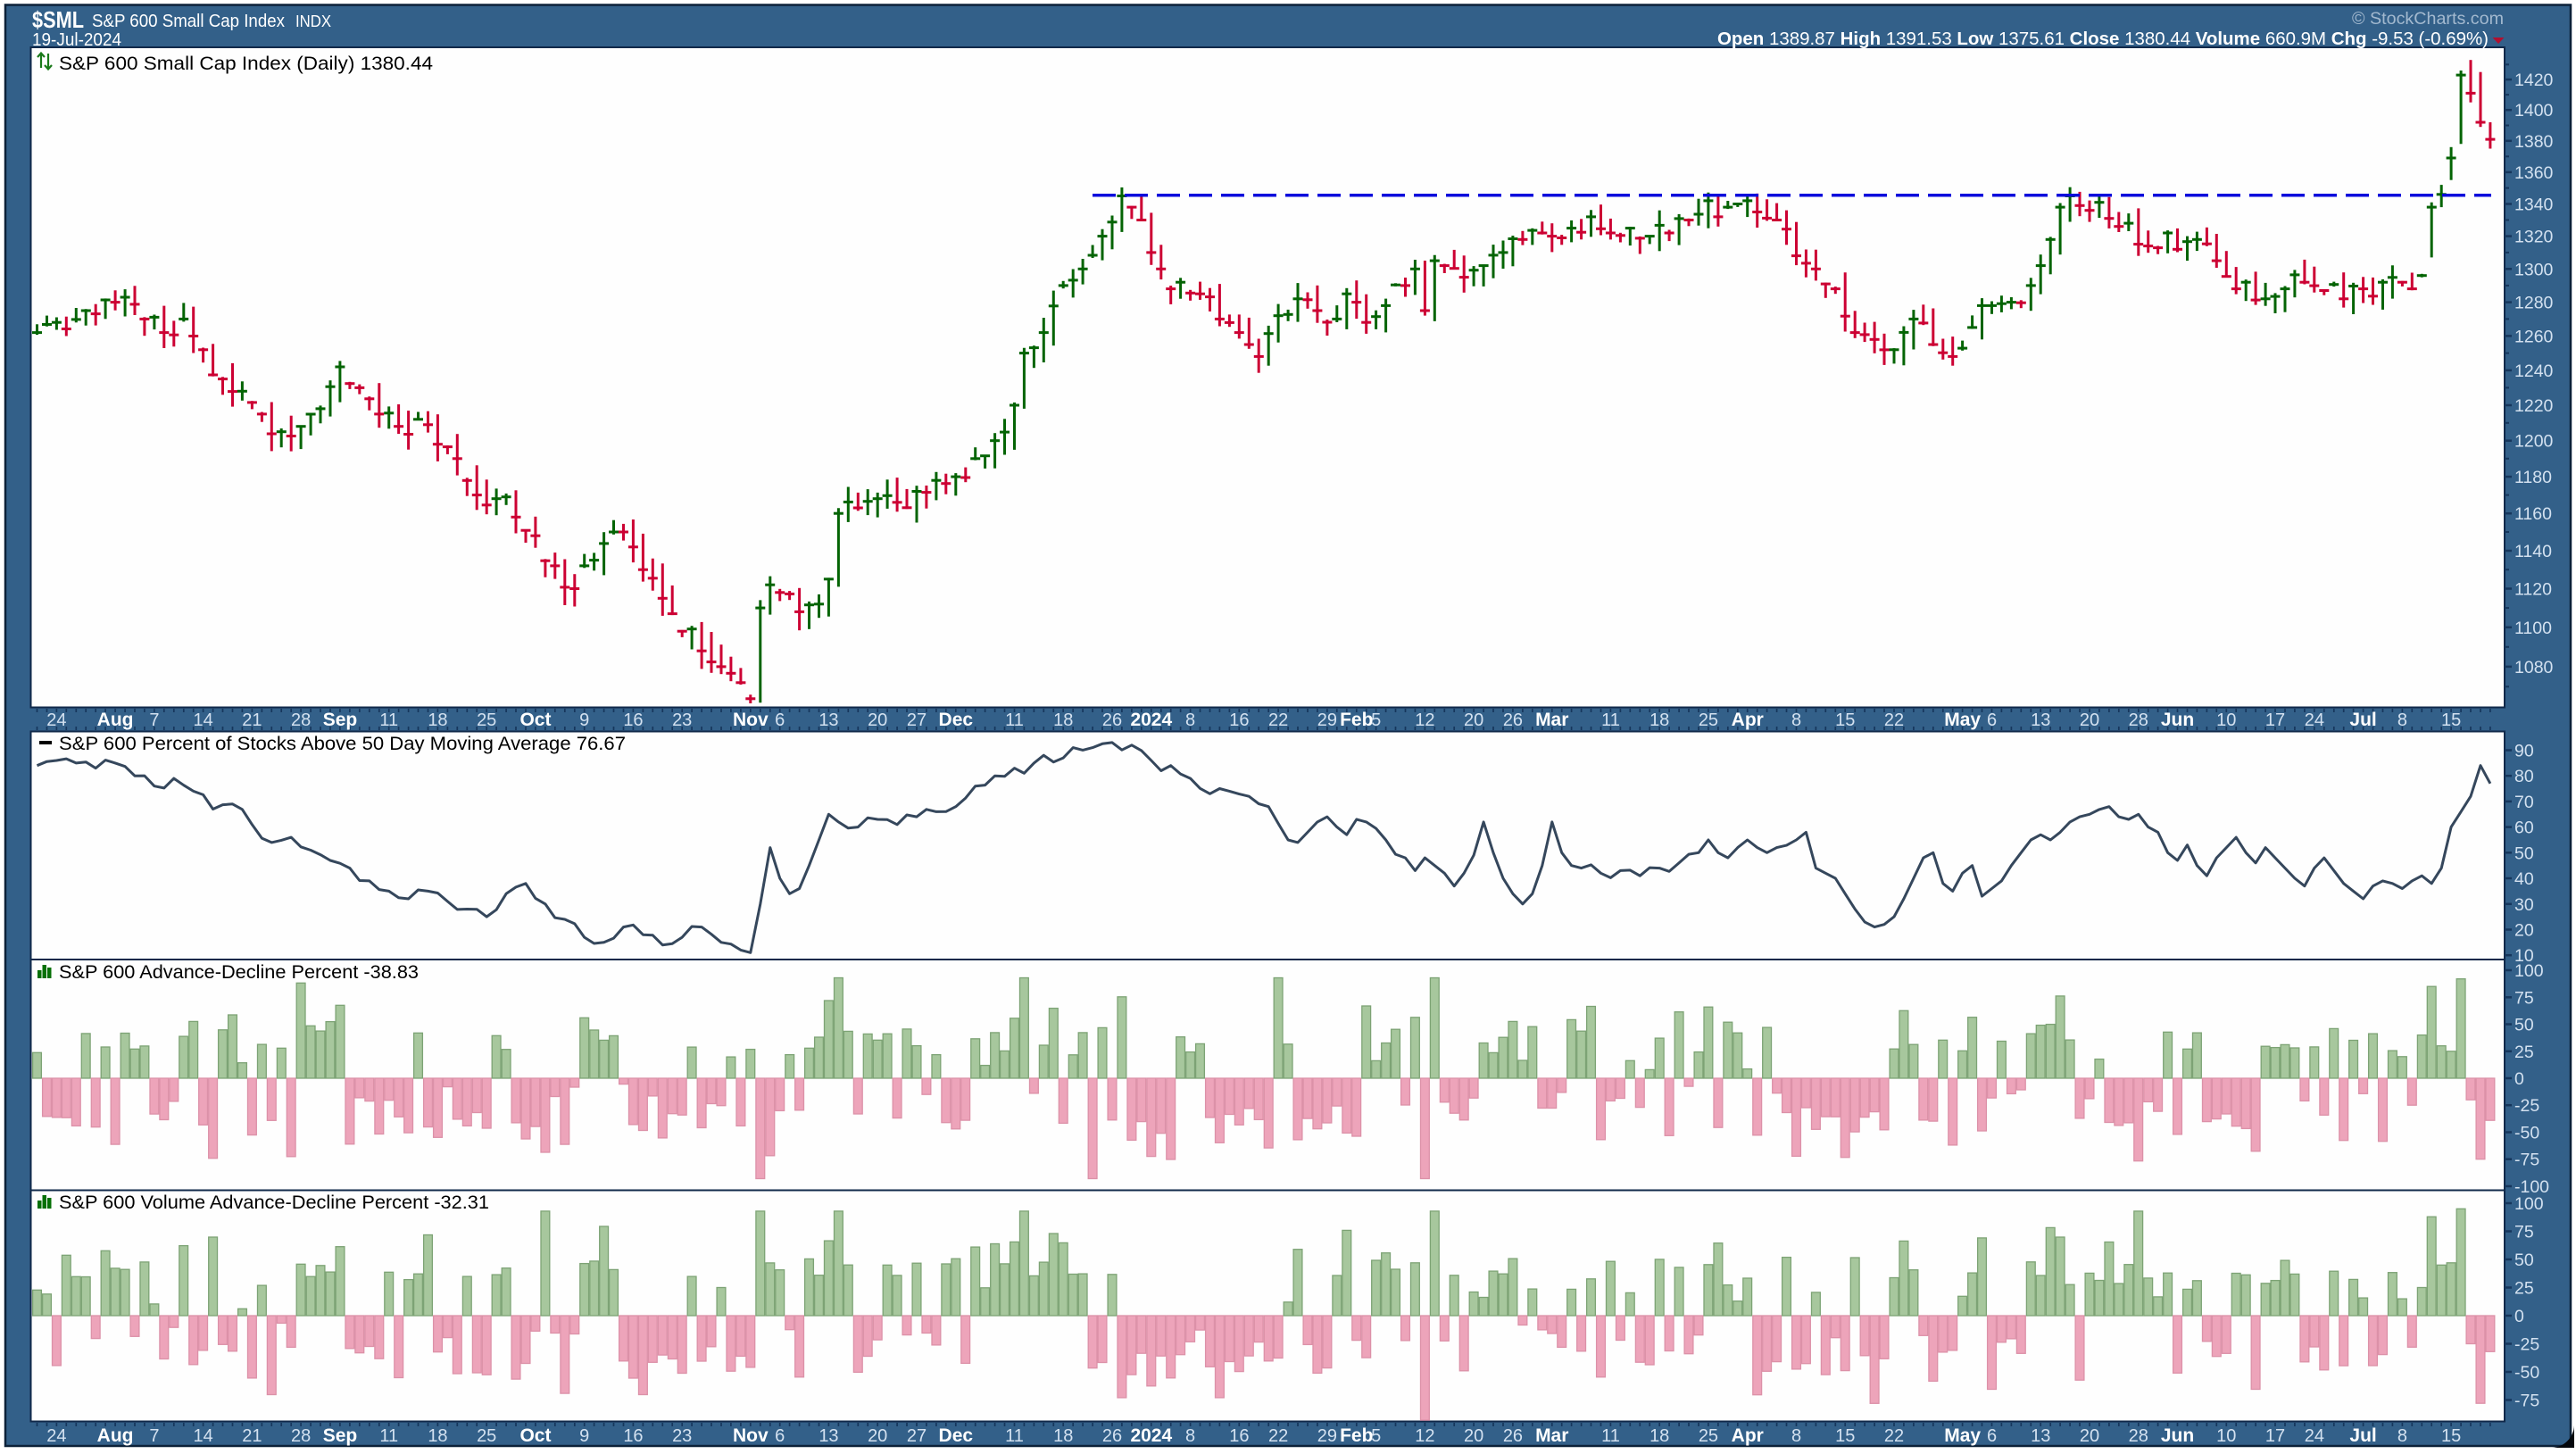 This screenshot has width=2576, height=1454. What do you see at coordinates (2524, 802) in the screenshot?
I see `svg-text: 70` at bounding box center [2524, 802].